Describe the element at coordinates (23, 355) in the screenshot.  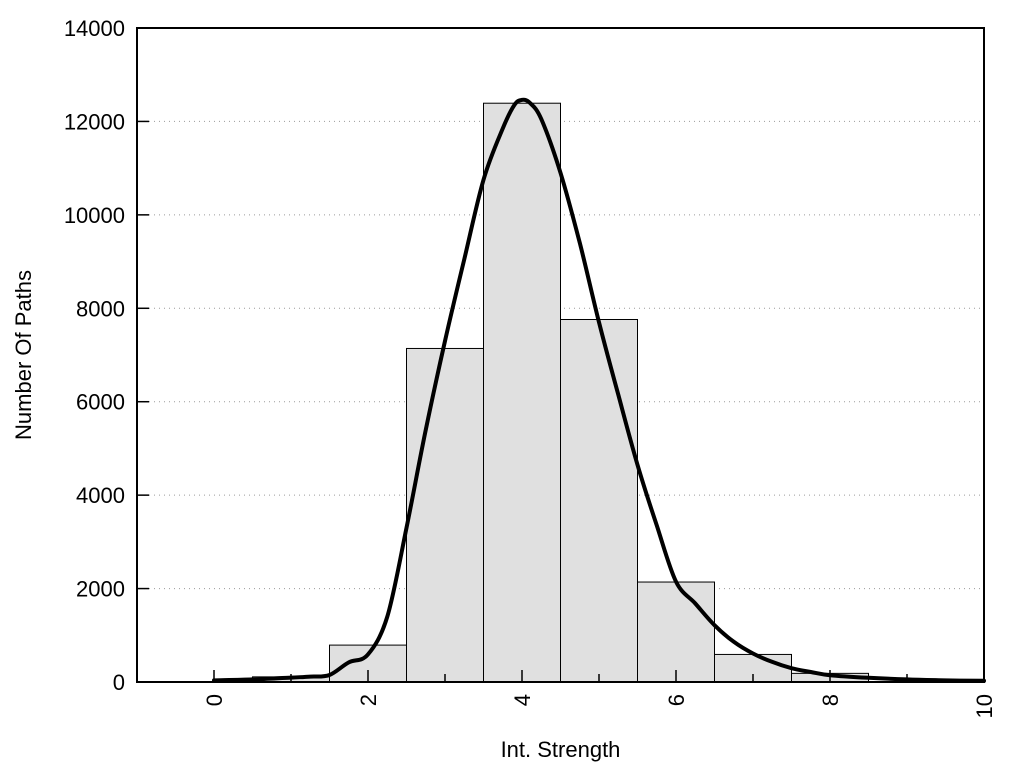
I see `y-axis-title: Number Of Paths` at that location.